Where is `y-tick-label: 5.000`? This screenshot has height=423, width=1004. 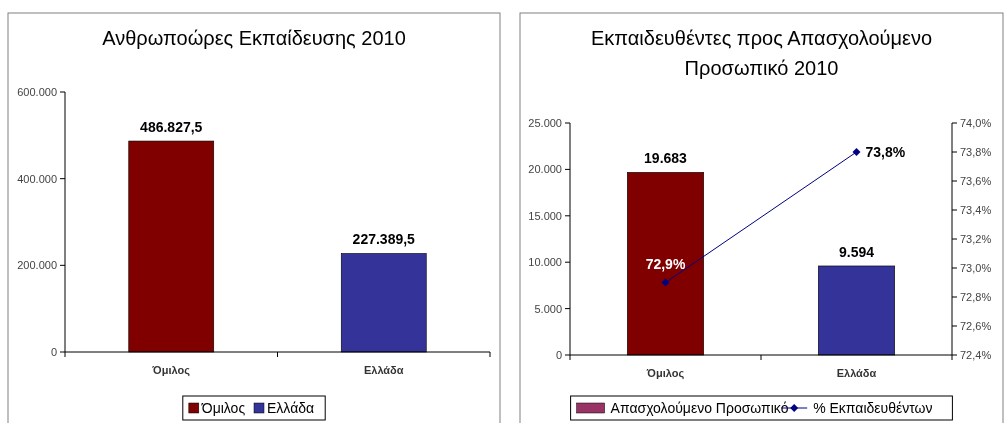
y-tick-label: 5.000 is located at coordinates (548, 308).